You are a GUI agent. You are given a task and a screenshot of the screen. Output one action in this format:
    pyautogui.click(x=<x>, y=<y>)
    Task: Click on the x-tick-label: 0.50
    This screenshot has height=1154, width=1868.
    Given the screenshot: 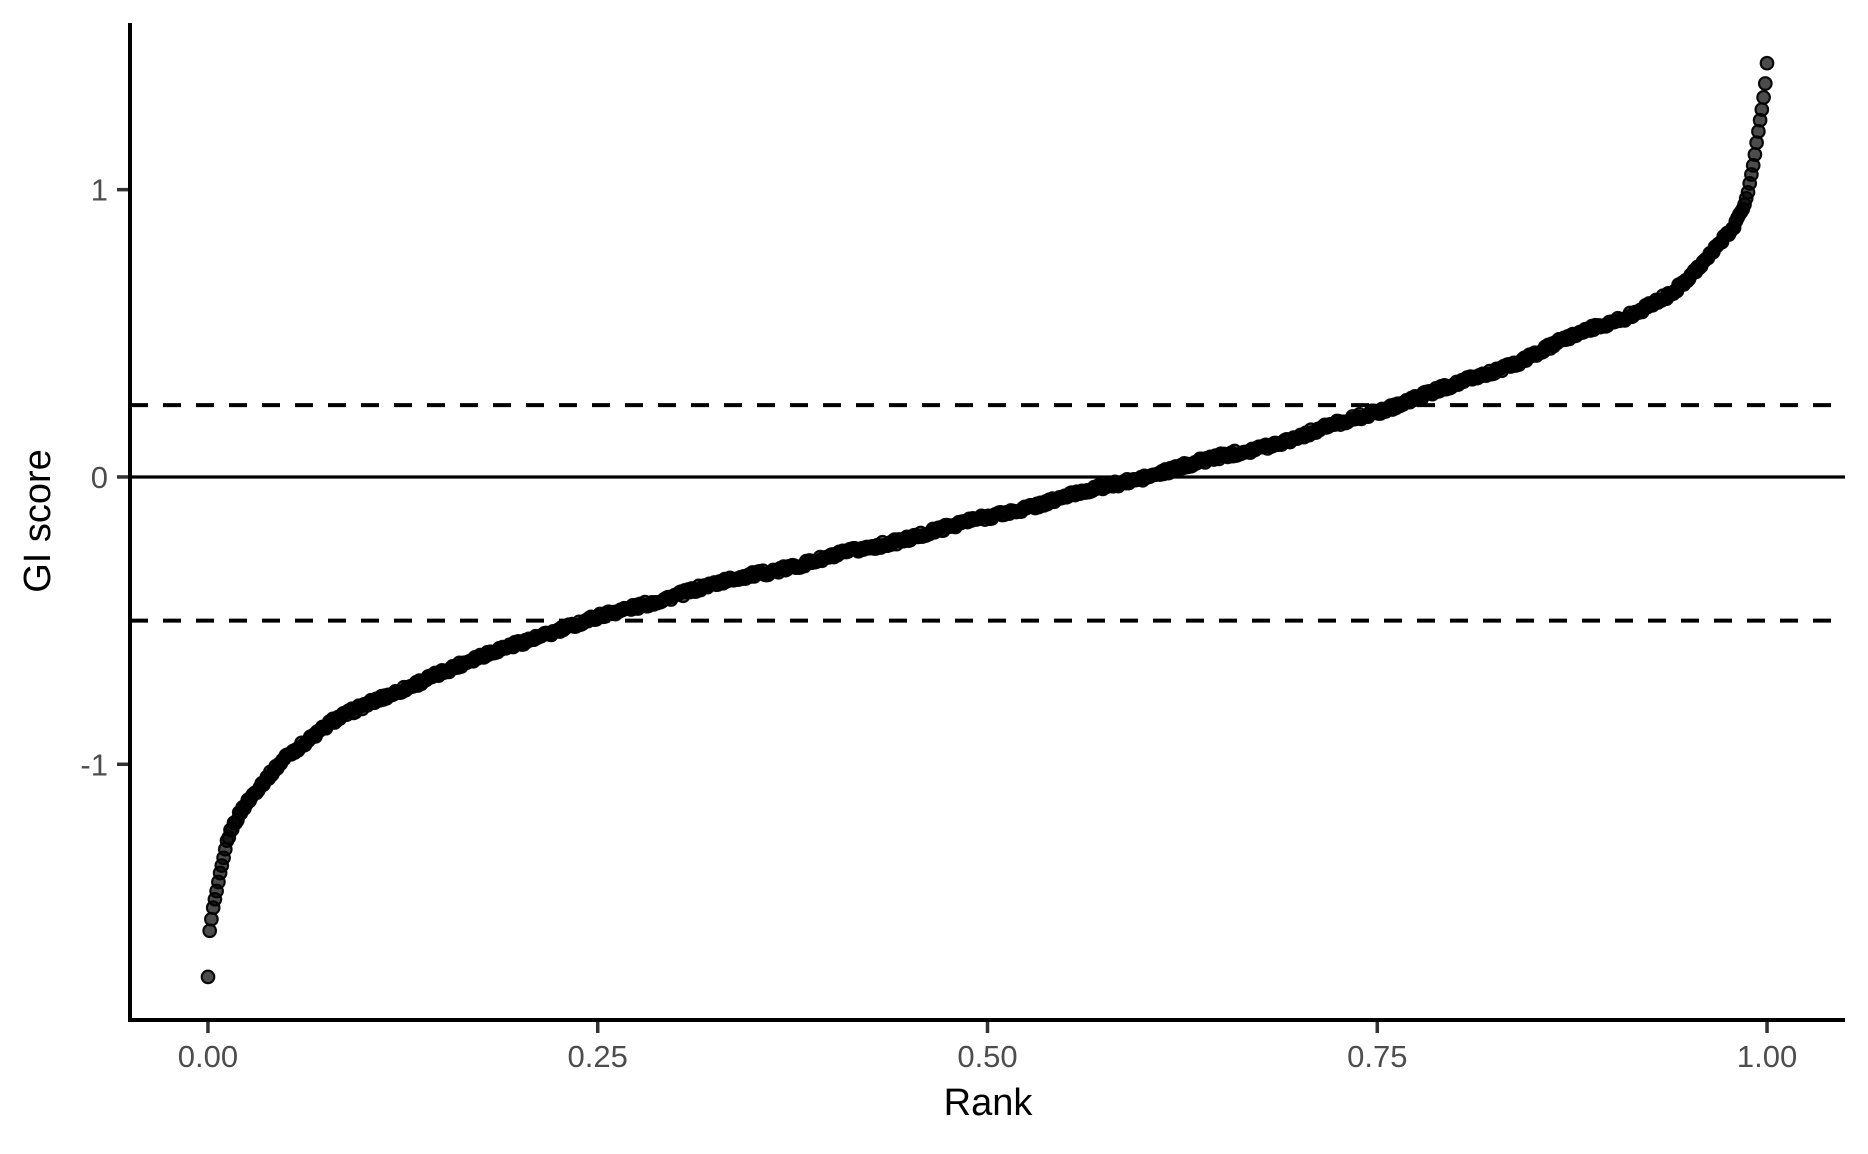 What is the action you would take?
    pyautogui.click(x=987, y=1056)
    